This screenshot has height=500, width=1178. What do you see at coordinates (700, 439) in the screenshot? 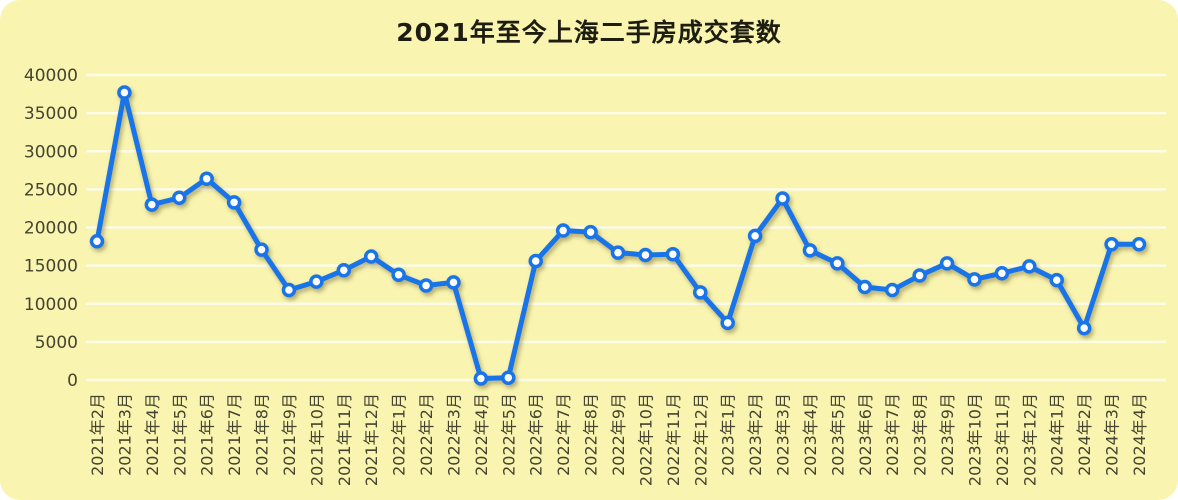
I see `x-axis-tick-label: 2022年12月` at bounding box center [700, 439].